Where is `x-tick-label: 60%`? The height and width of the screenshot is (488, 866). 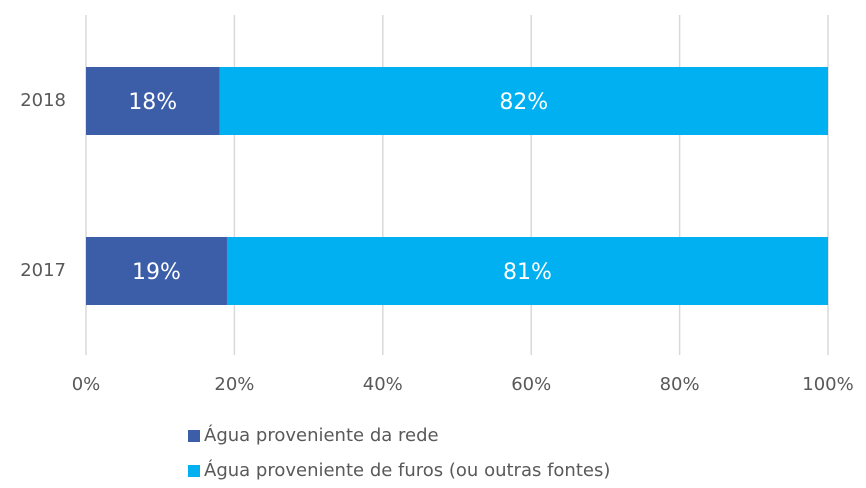
x-tick-label: 60% is located at coordinates (531, 384).